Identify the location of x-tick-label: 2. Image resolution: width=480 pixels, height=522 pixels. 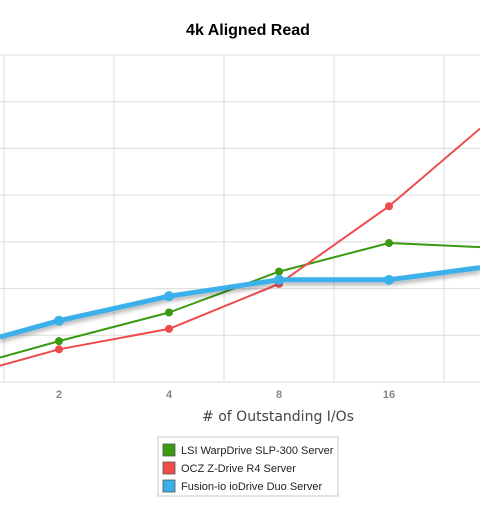
(59, 395).